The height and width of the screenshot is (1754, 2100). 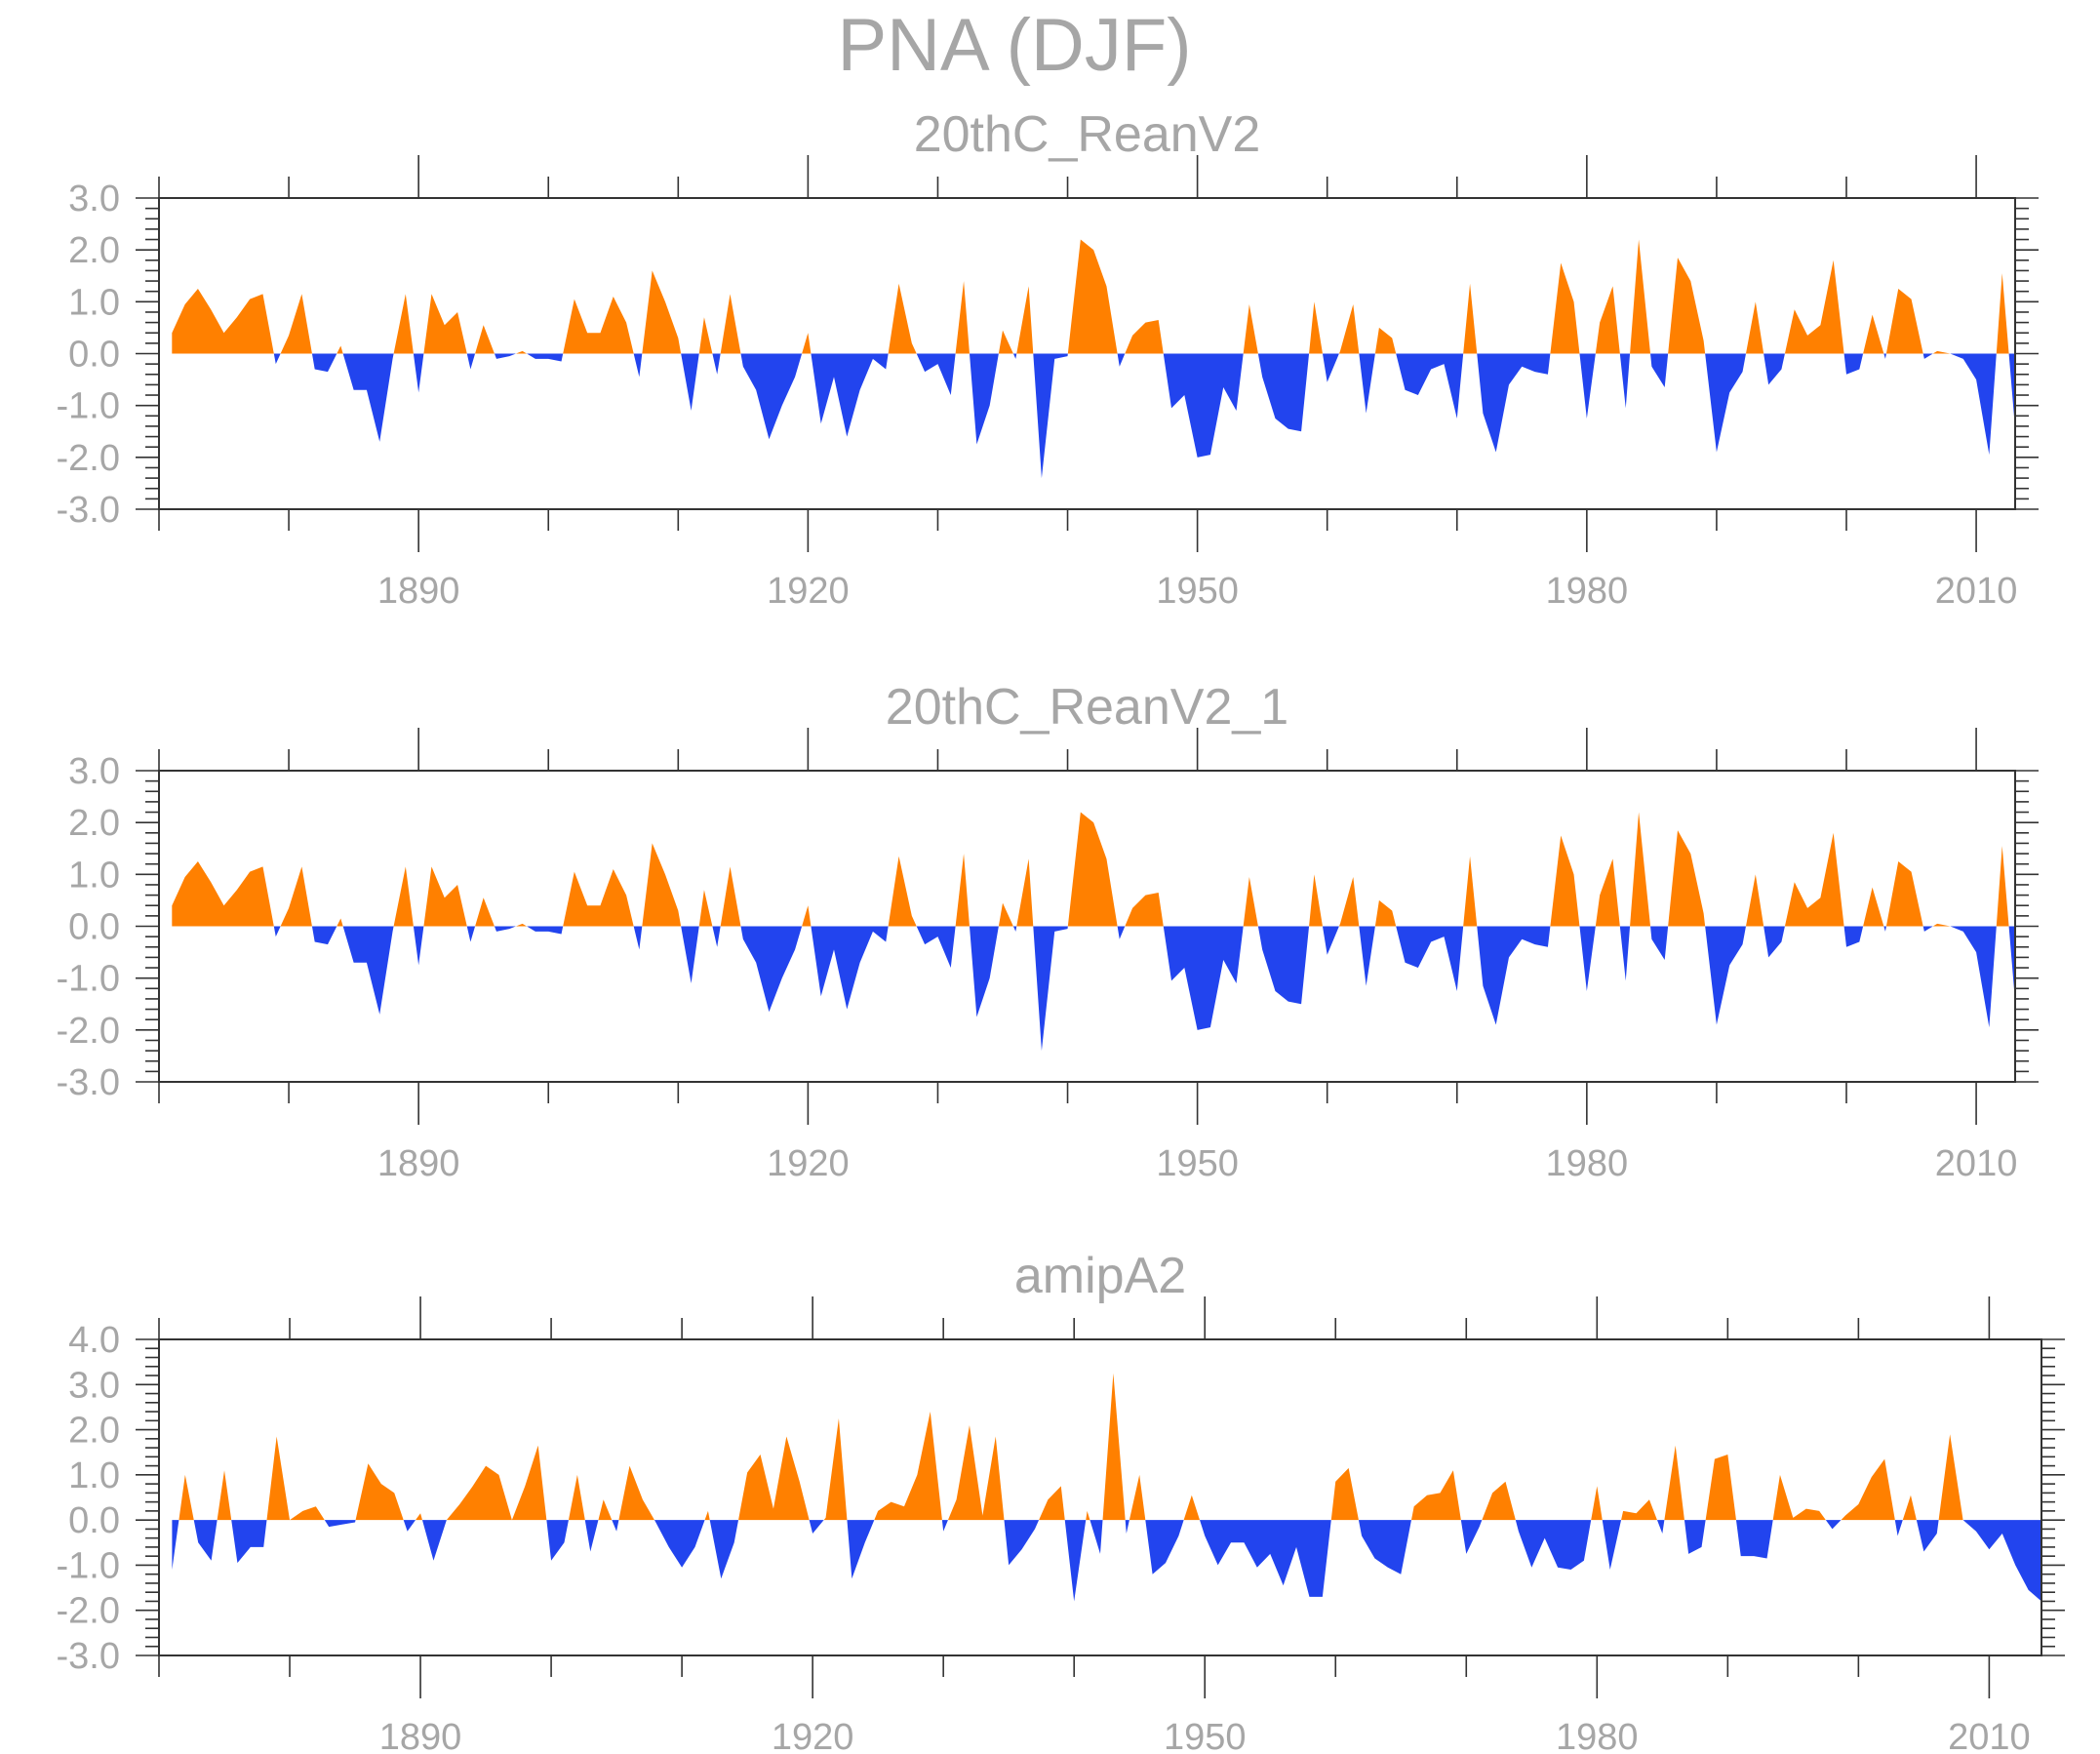 I want to click on panel-title: amipA2, so click(x=1100, y=1276).